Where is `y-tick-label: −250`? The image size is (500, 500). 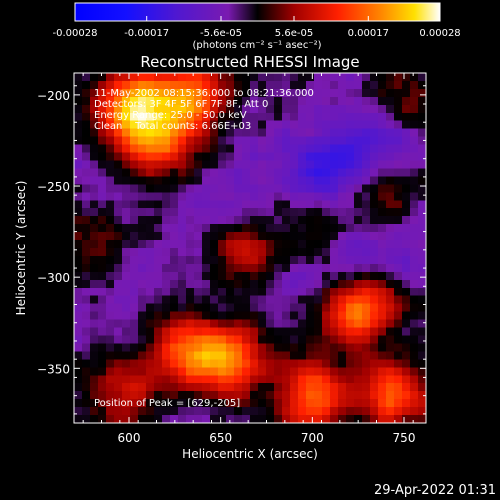
y-tick-label: −250 is located at coordinates (53, 187).